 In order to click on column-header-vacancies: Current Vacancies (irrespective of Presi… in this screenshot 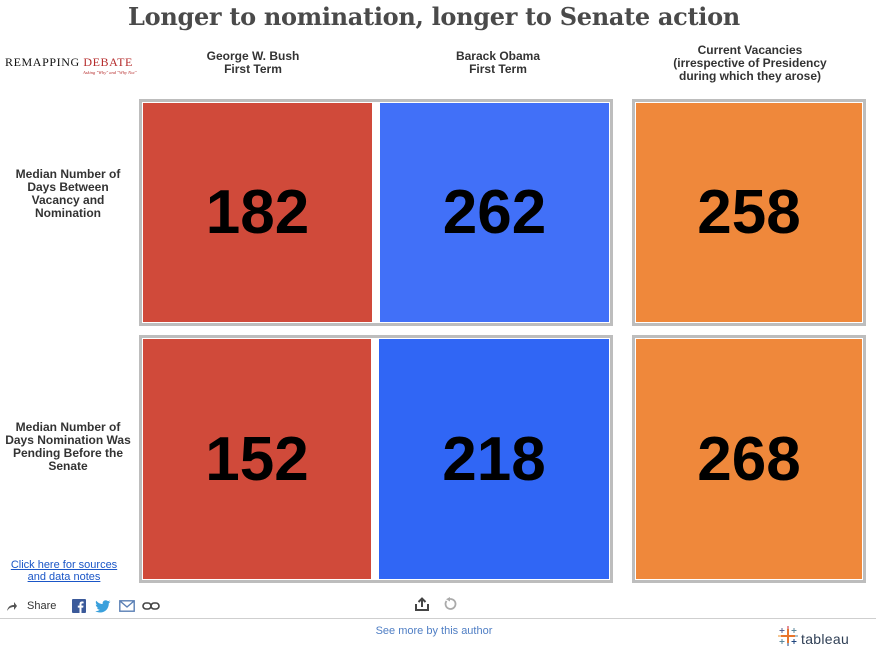, I will do `click(750, 63)`.